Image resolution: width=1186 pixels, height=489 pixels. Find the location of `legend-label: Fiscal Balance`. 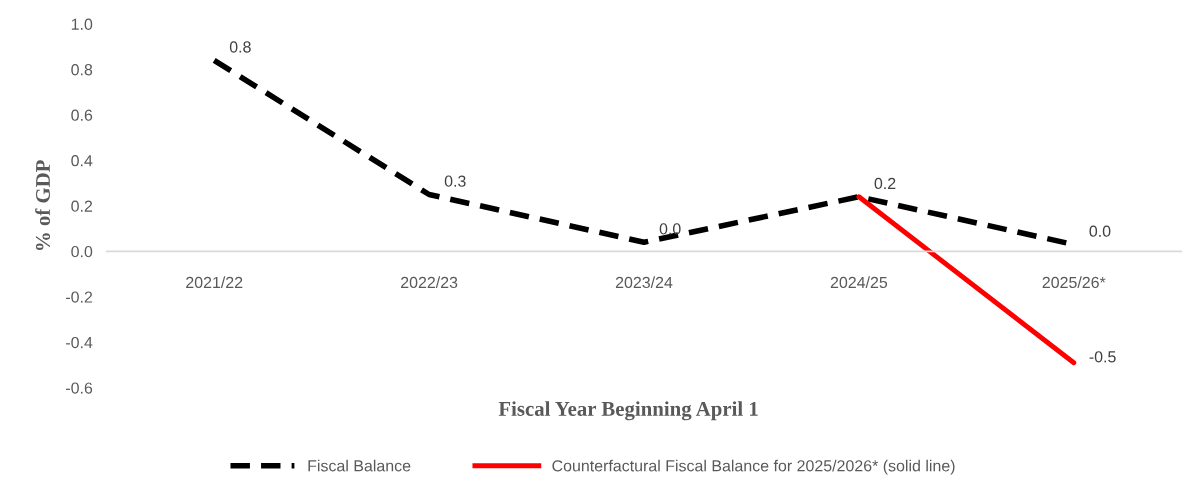

legend-label: Fiscal Balance is located at coordinates (359, 465).